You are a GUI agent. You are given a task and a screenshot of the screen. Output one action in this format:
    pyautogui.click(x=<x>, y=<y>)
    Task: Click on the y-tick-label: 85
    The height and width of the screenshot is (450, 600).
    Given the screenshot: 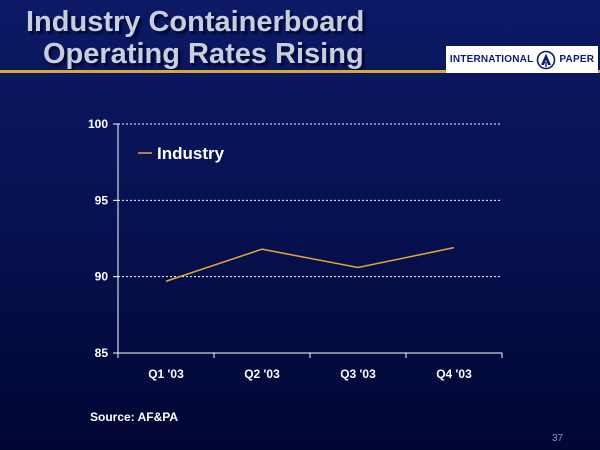 What is the action you would take?
    pyautogui.click(x=102, y=353)
    